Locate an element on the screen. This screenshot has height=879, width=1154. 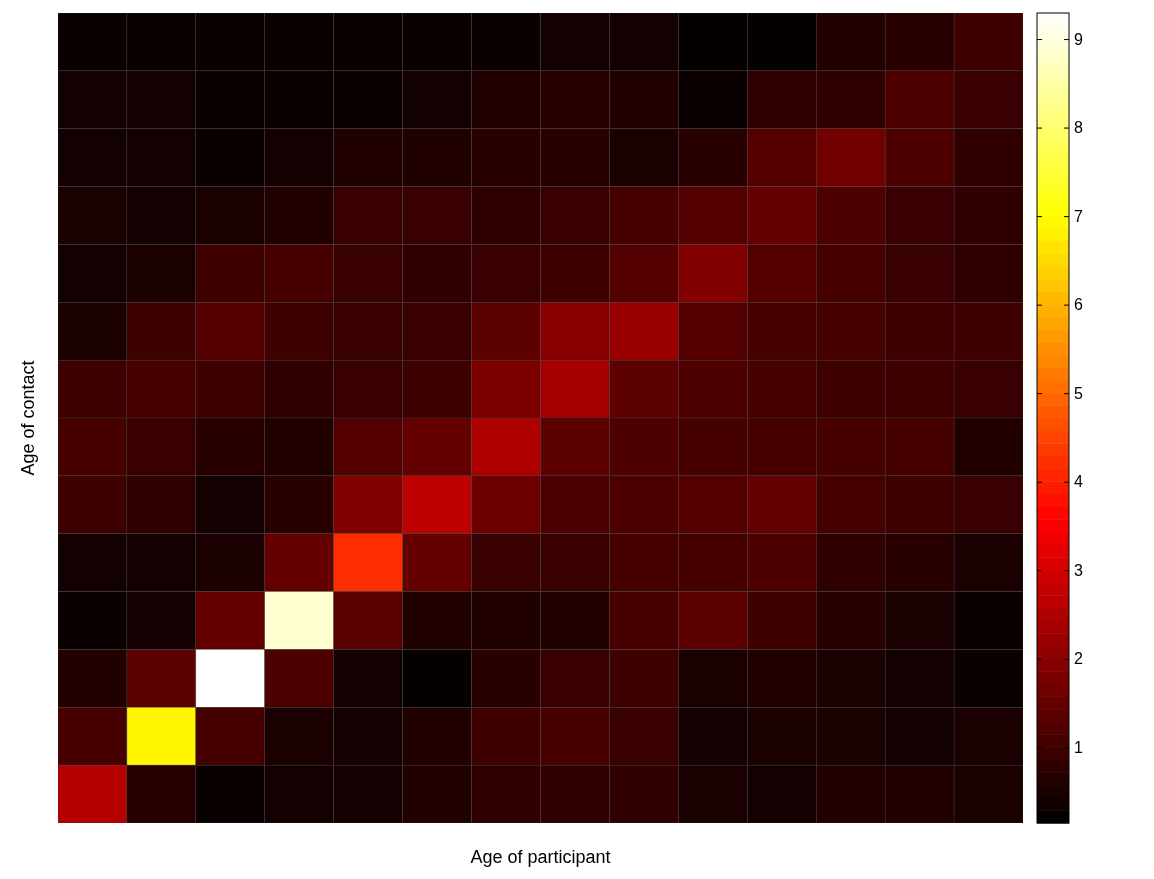
color-bar-label: 5 is located at coordinates (1078, 393).